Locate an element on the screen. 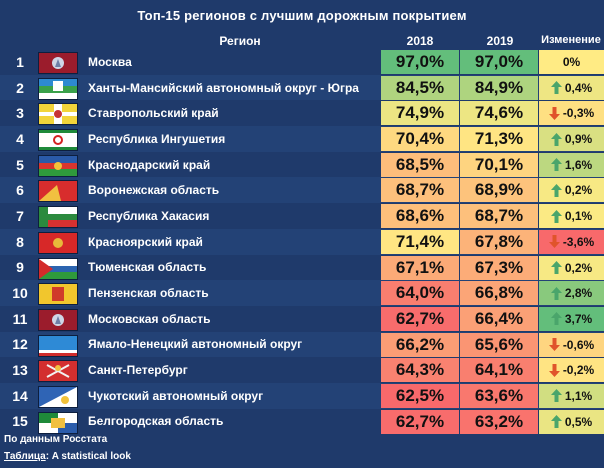 The width and height of the screenshot is (604, 468). change-value: 2,8% is located at coordinates (578, 293).